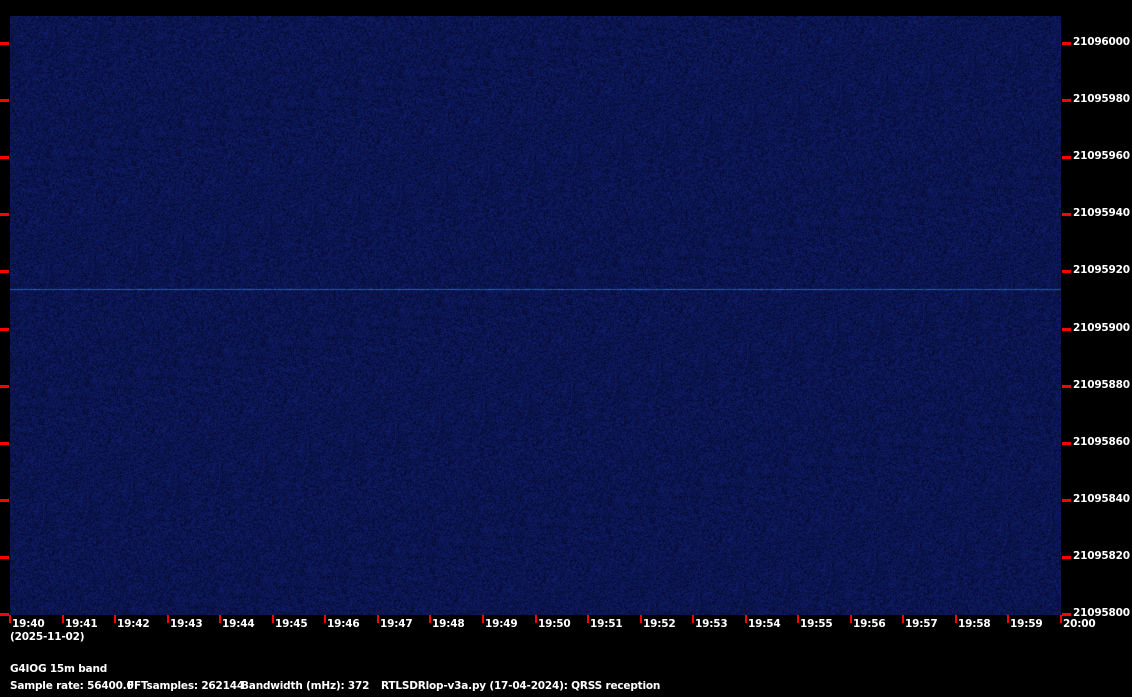 This screenshot has height=697, width=1132. Describe the element at coordinates (28, 624) in the screenshot. I see `time-tick-label: 19:40` at that location.